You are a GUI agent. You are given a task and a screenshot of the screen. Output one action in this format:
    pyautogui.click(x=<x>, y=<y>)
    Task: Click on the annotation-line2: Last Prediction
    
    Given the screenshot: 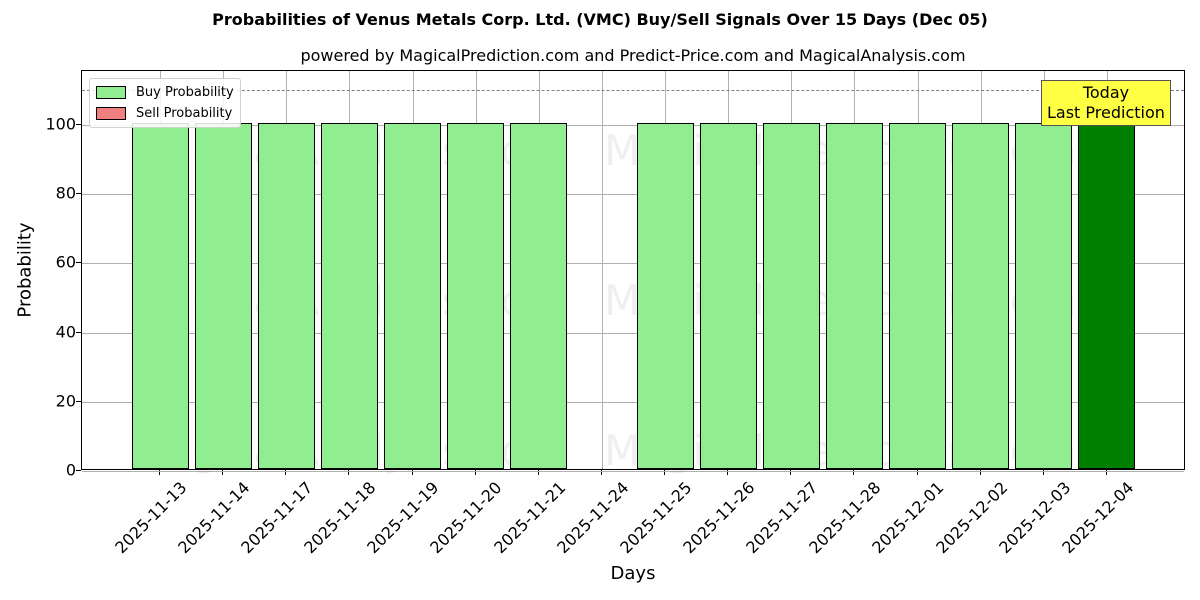 What is the action you would take?
    pyautogui.click(x=1106, y=112)
    